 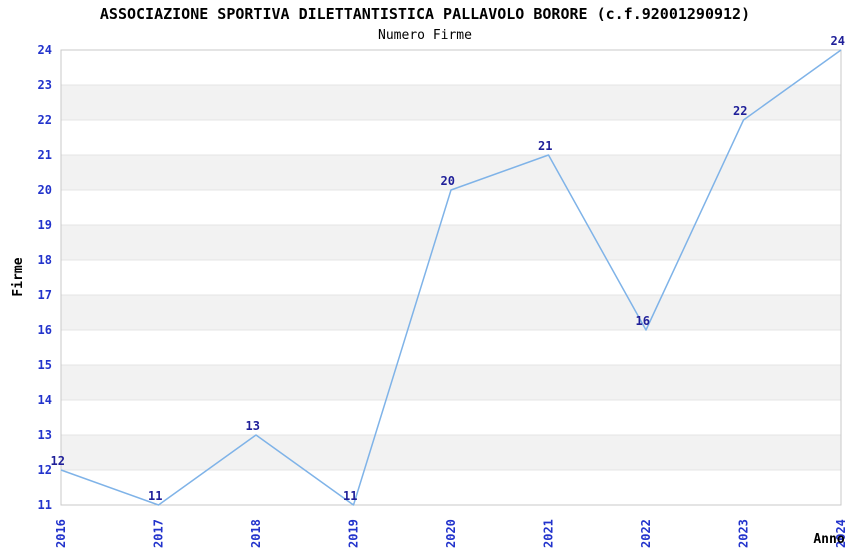 What do you see at coordinates (45, 85) in the screenshot?
I see `y-tick-label: 23` at bounding box center [45, 85].